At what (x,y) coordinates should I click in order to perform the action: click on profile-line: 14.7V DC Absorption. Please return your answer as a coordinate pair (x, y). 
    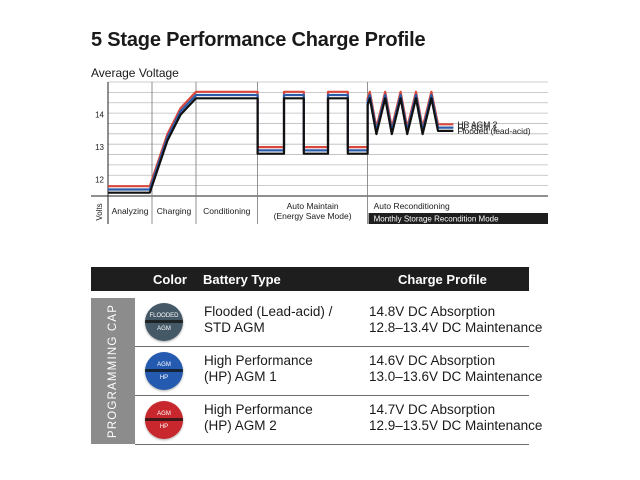
    Looking at the image, I should click on (432, 409).